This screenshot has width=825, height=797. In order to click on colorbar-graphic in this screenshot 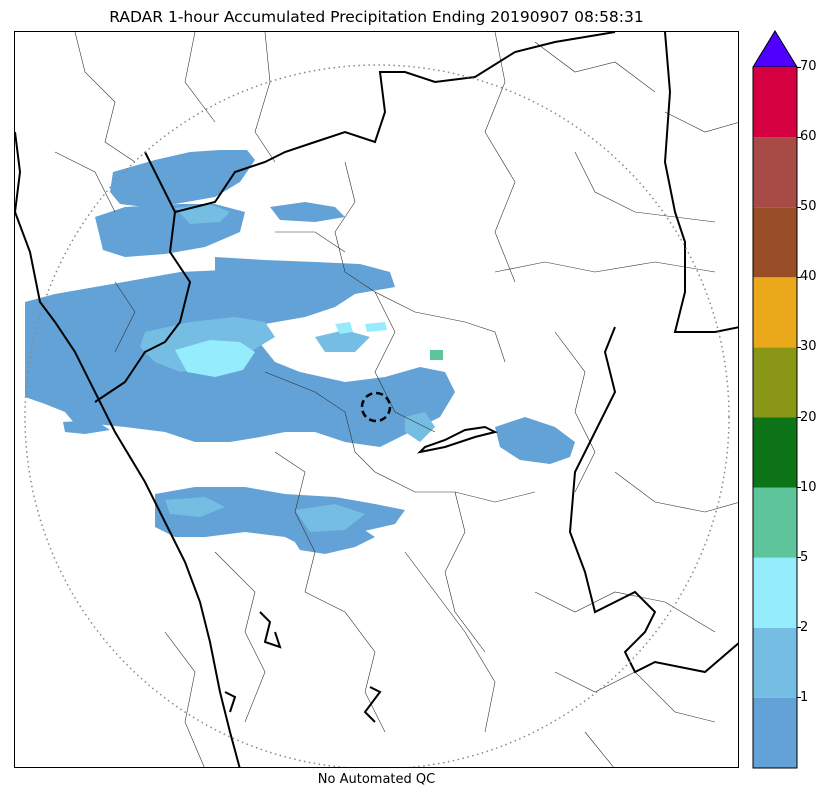, I will do `click(775, 399)`.